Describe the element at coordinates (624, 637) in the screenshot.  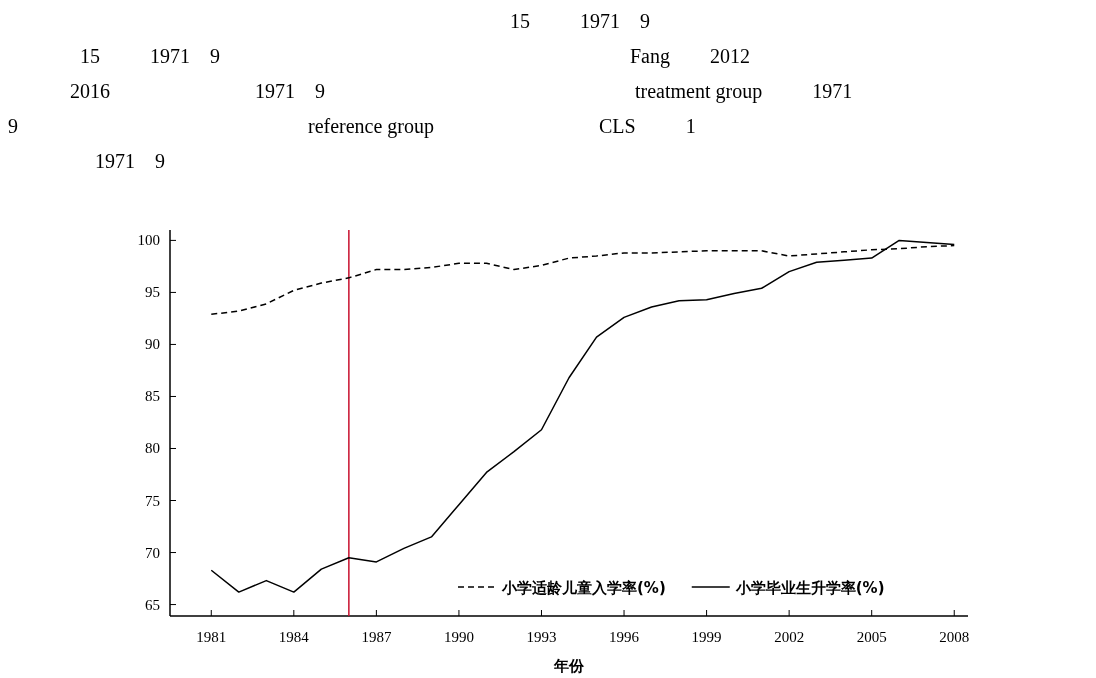
I see `x-tick-label: 1996` at that location.